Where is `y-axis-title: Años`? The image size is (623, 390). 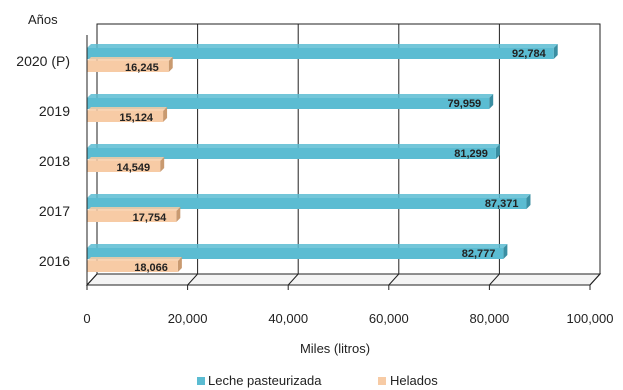 y-axis-title: Años is located at coordinates (43, 19).